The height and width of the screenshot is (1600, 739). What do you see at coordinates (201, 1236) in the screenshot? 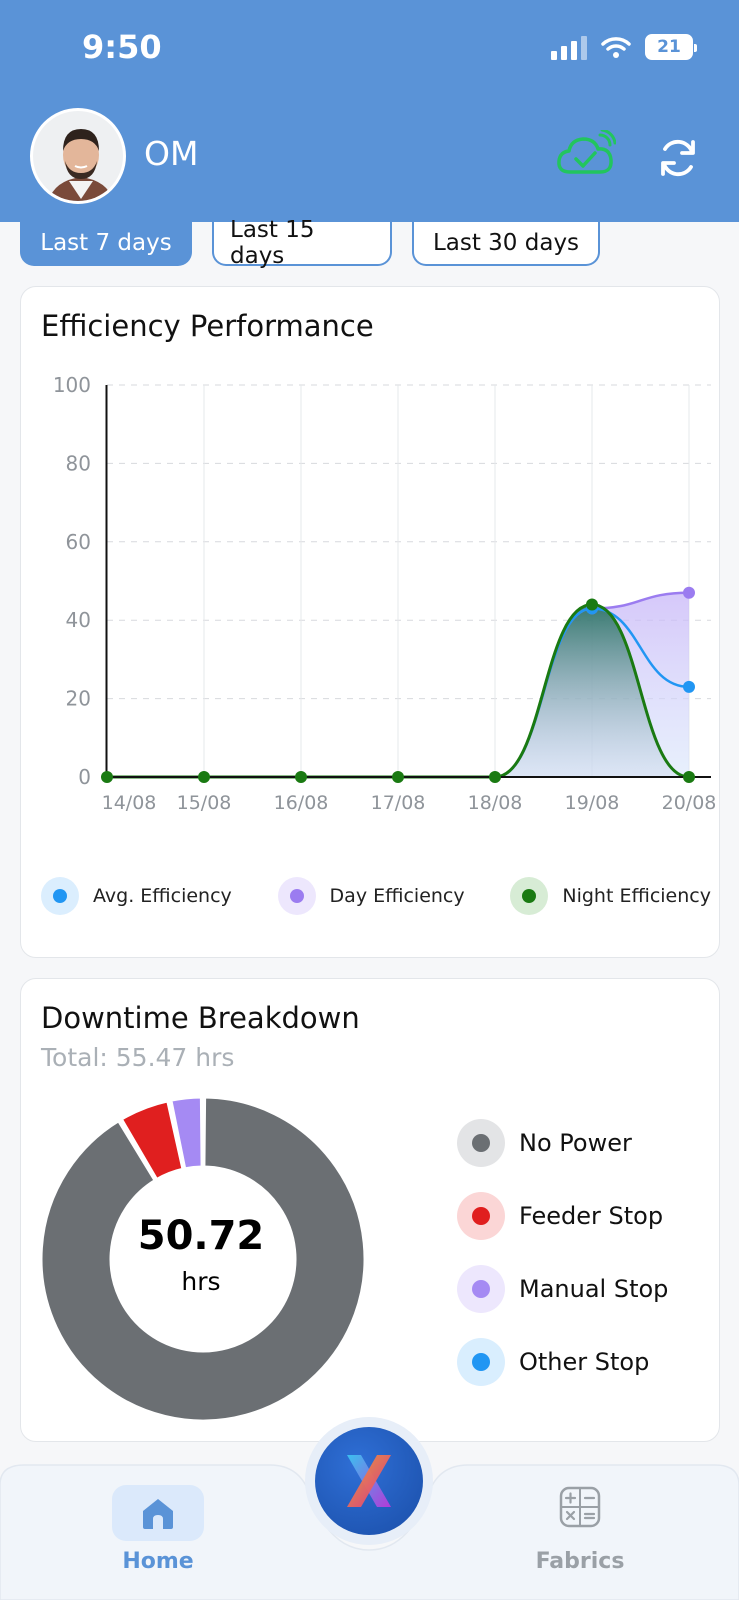
I see `donut-center-value: 50.72` at bounding box center [201, 1236].